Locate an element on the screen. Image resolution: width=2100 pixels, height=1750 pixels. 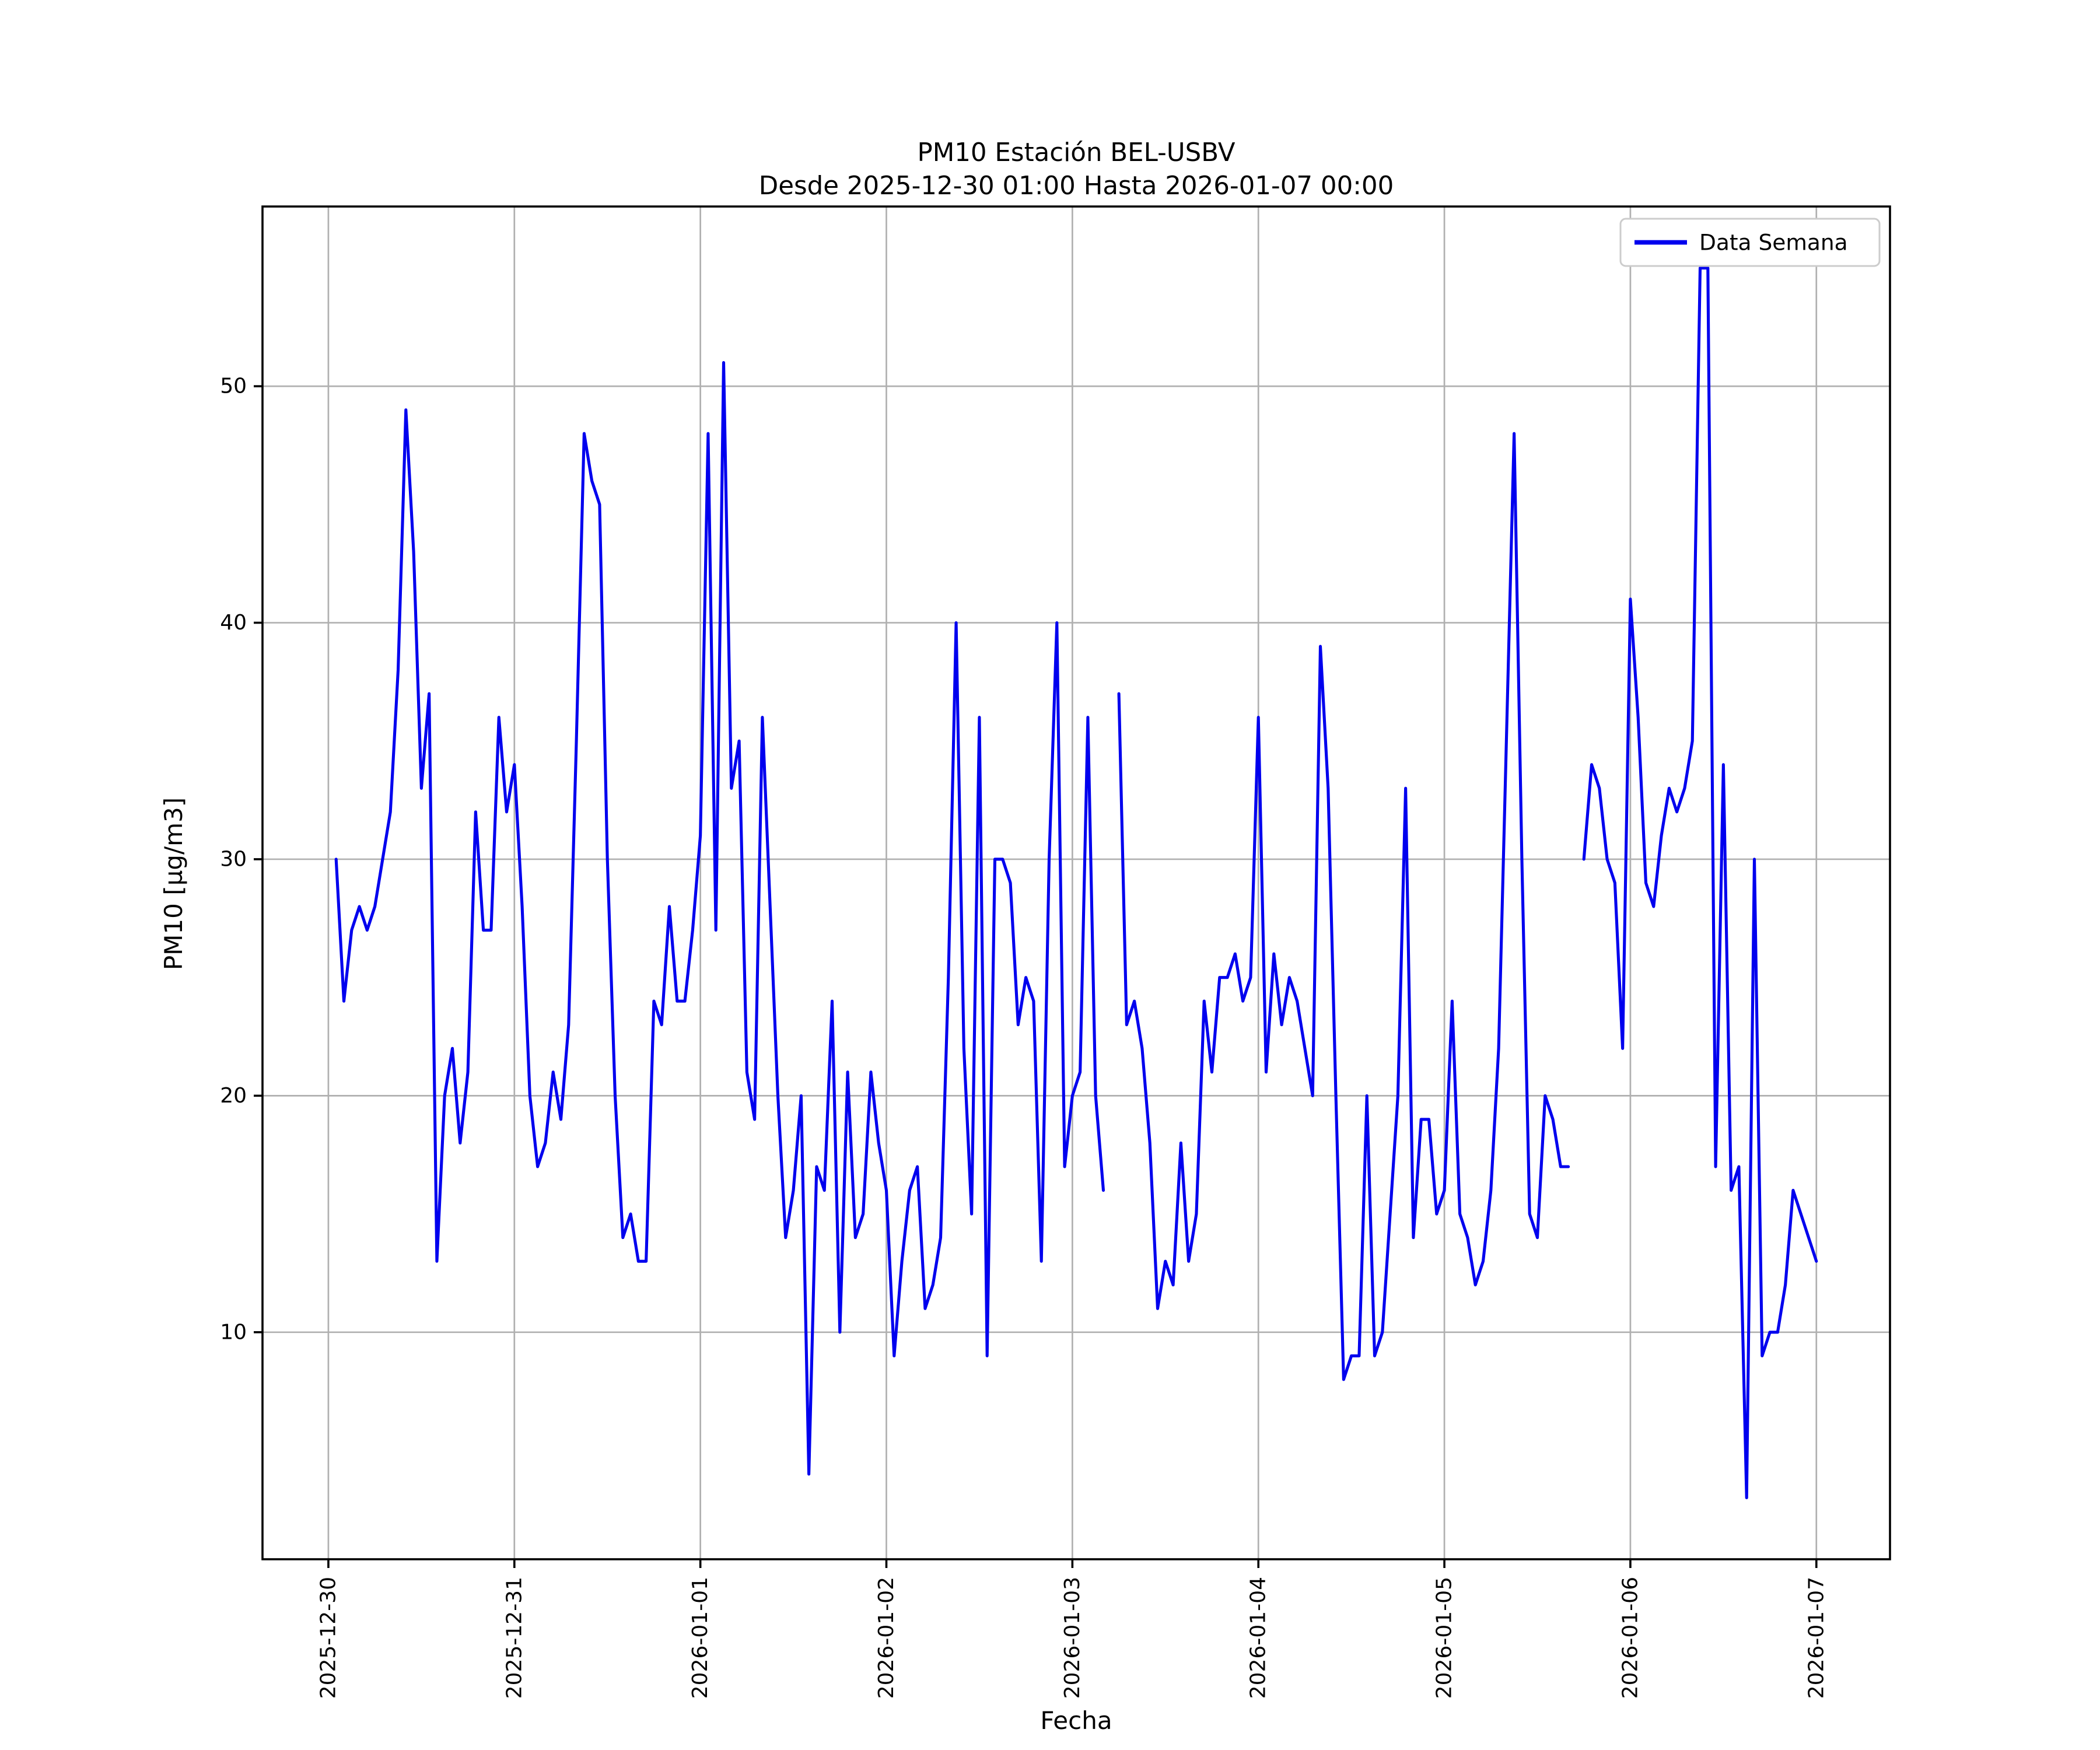
x-tick-label: 2025-12-31 is located at coordinates (514, 1638).